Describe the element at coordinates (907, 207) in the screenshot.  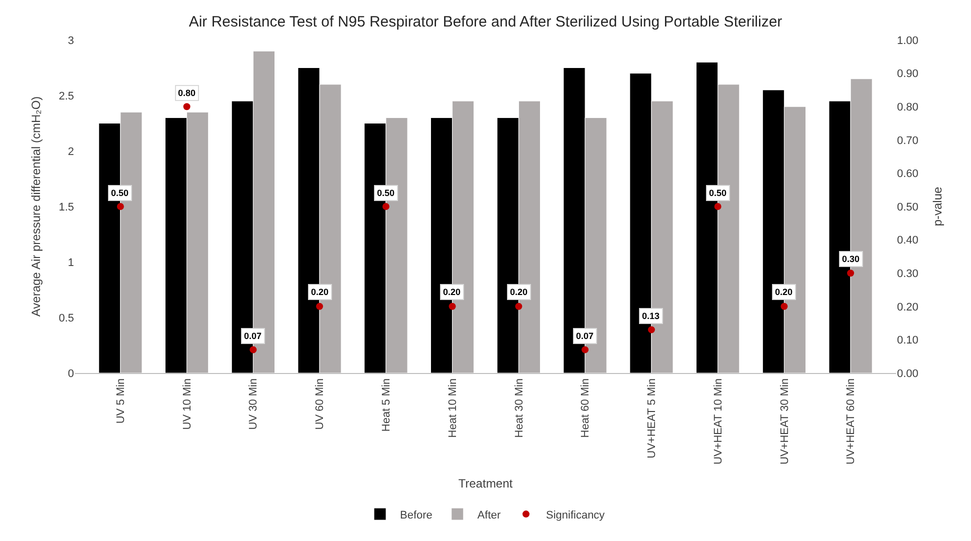
I see `y2-tick-label: 0.50` at that location.